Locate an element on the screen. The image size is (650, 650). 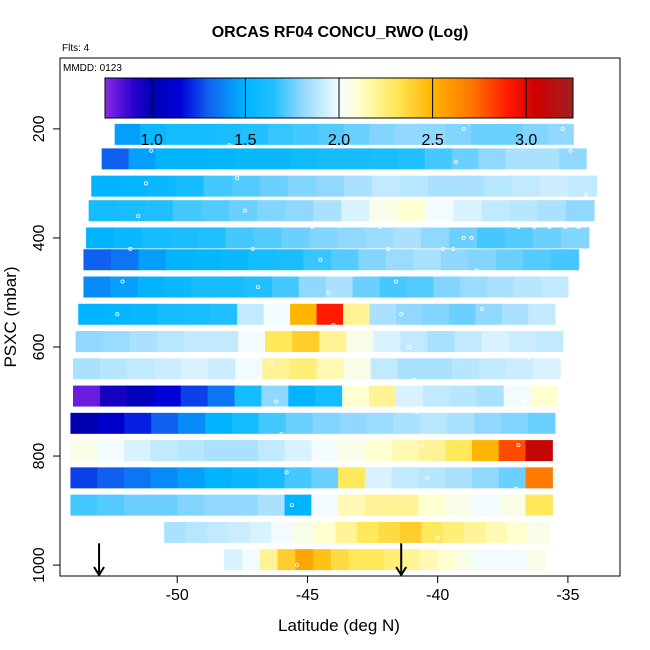
y-tick-label: 600 is located at coordinates (39, 347).